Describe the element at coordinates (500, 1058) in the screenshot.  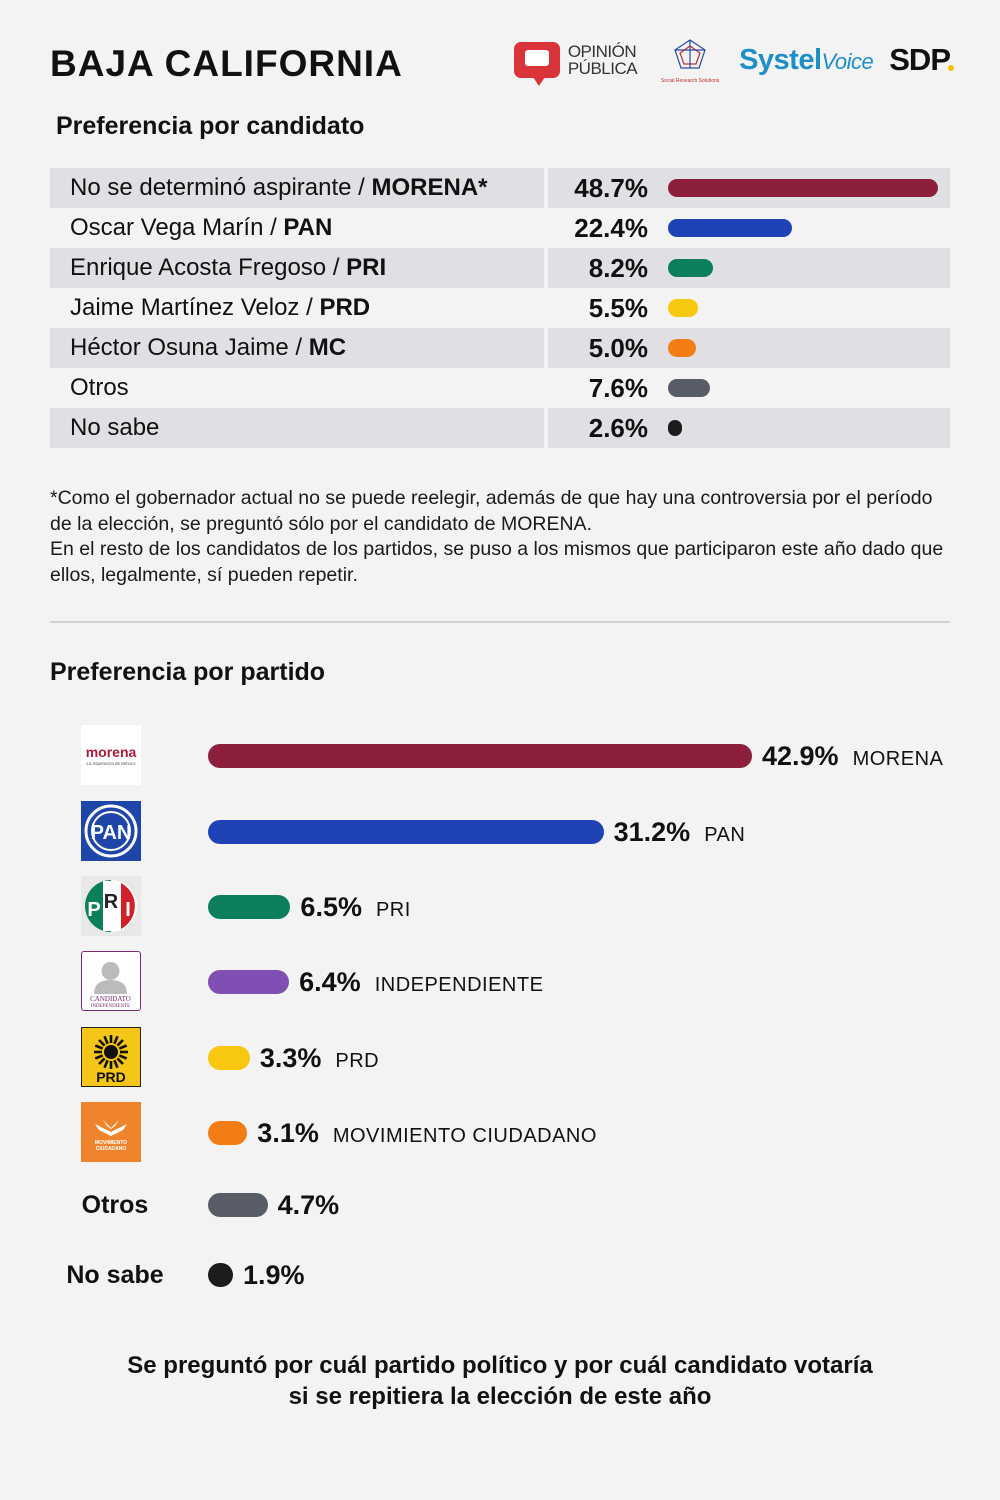
I see `party-row: PRD 3.3% PRD` at that location.